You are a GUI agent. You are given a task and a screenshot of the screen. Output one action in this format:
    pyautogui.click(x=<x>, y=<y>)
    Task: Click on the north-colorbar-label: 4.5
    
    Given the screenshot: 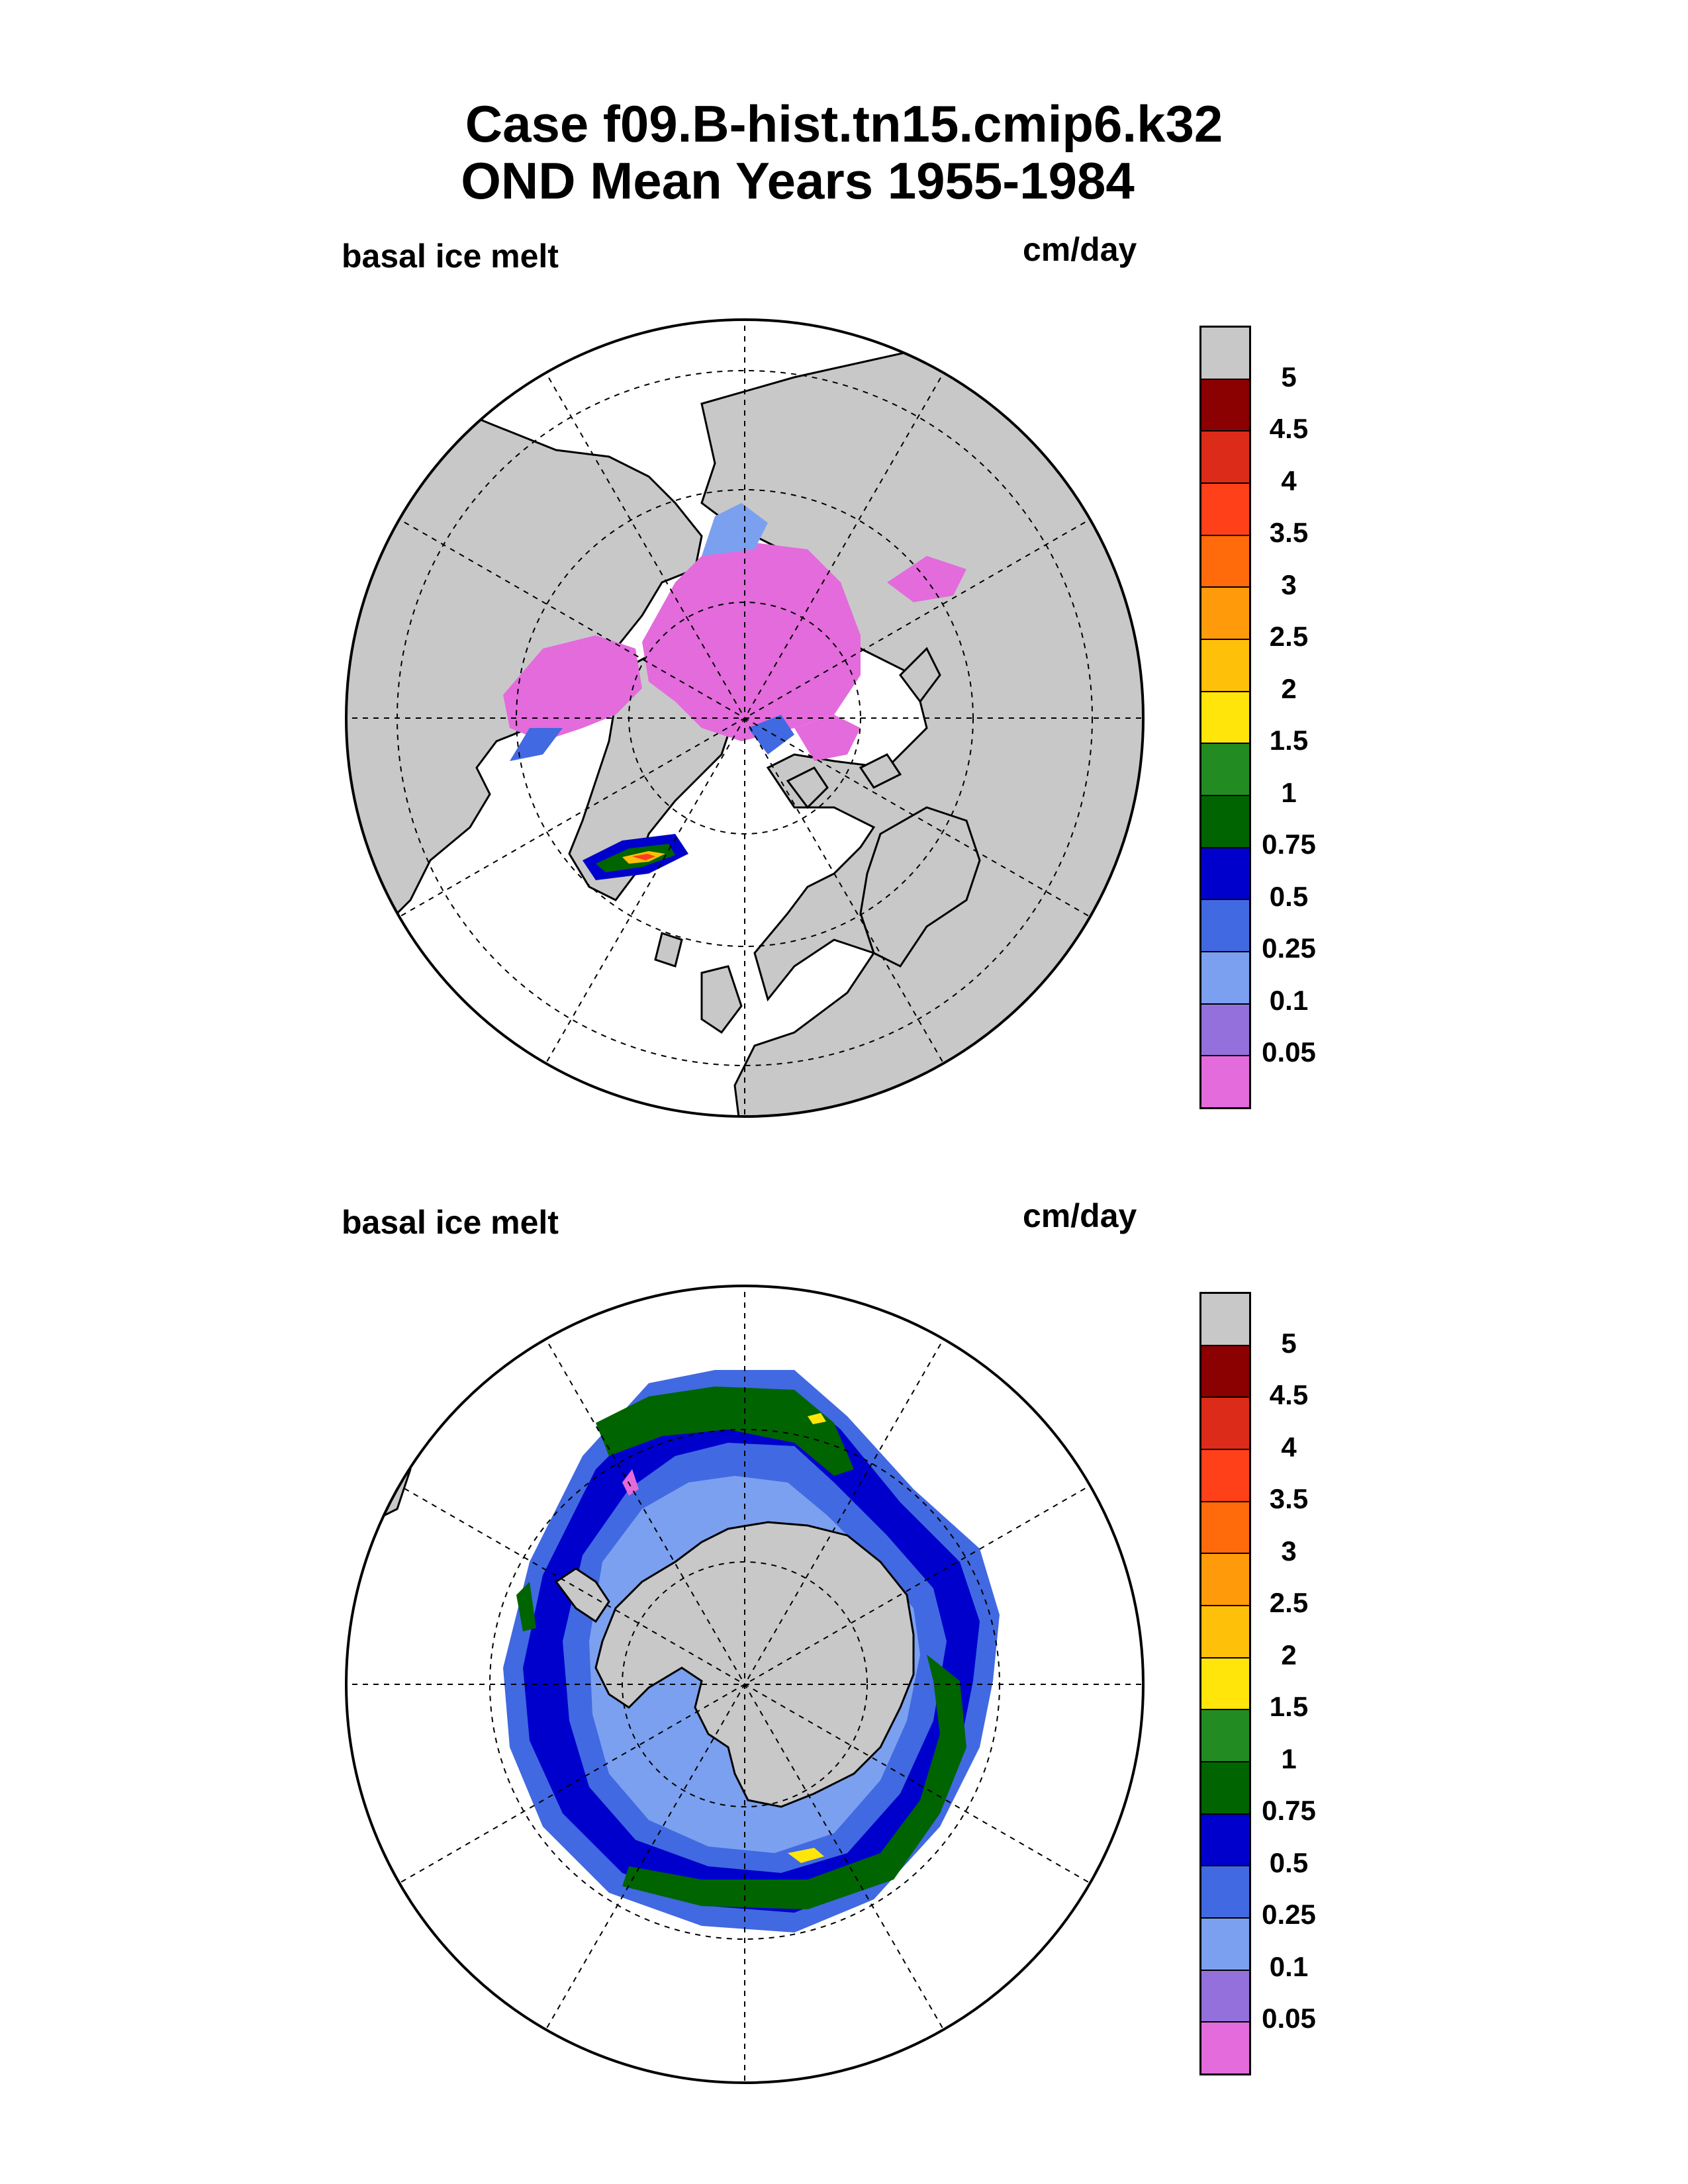 What is the action you would take?
    pyautogui.click(x=1289, y=429)
    